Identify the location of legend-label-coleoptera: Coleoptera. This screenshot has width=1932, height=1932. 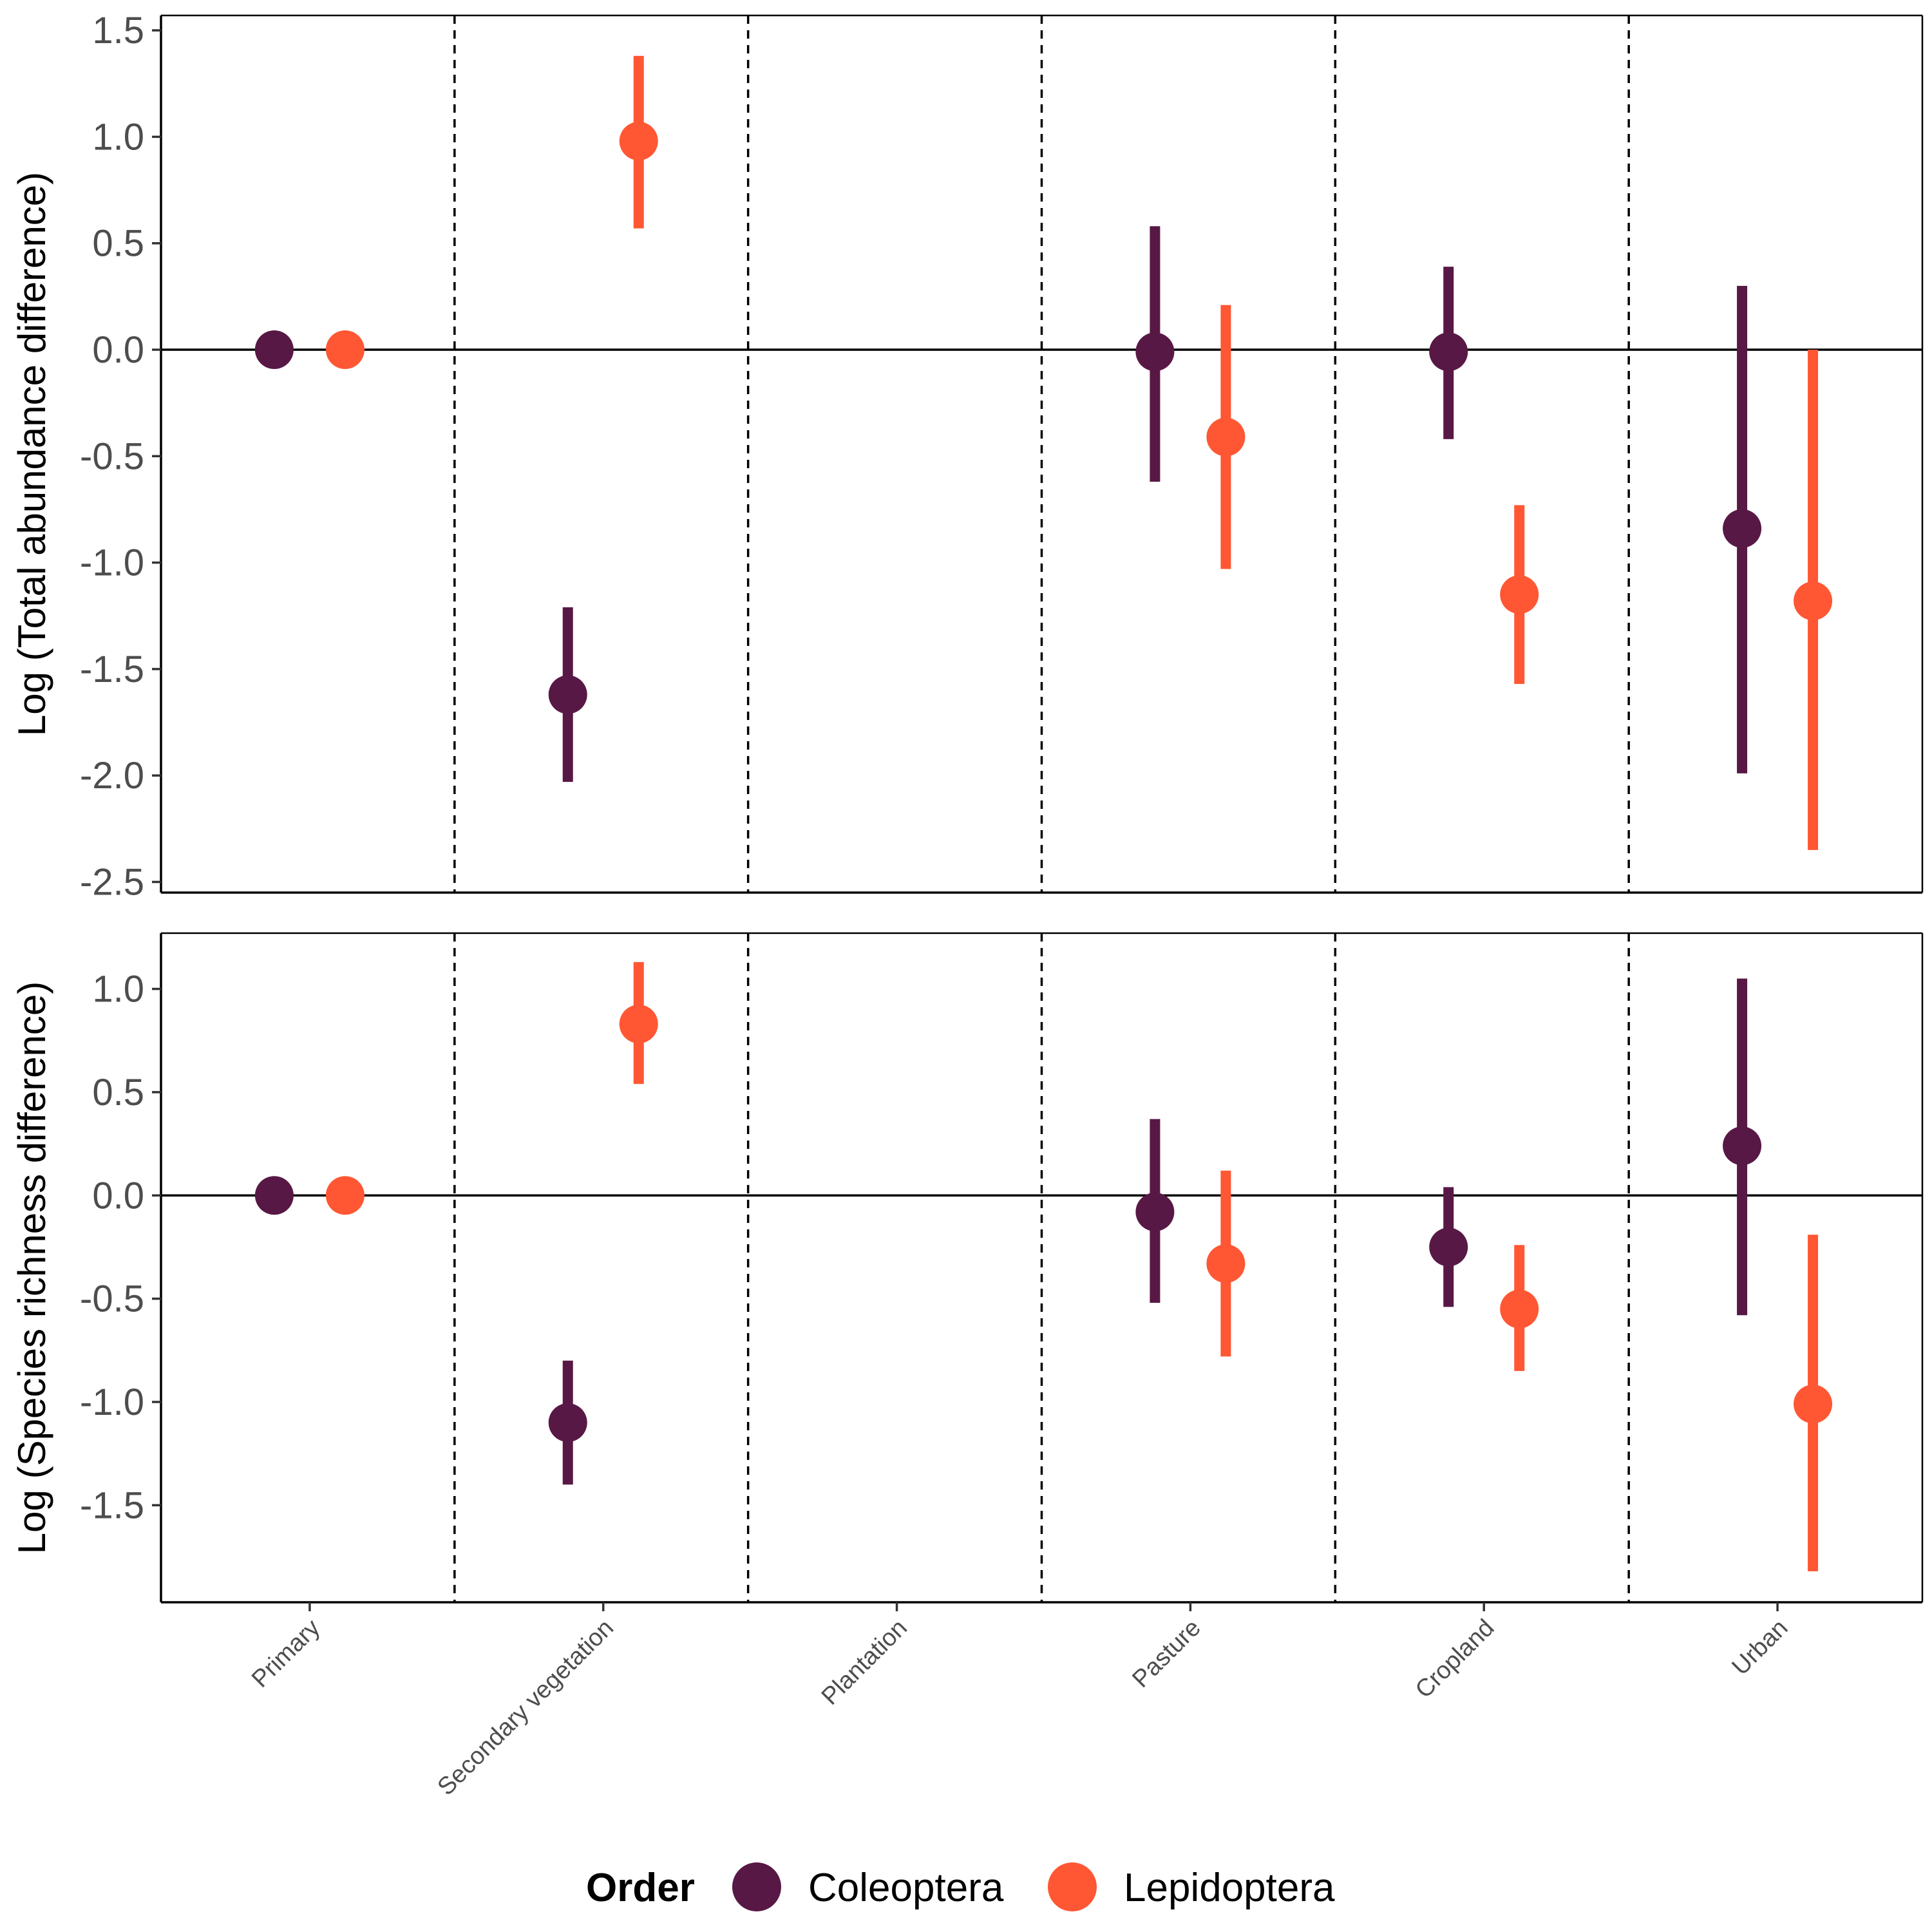
(906, 1888).